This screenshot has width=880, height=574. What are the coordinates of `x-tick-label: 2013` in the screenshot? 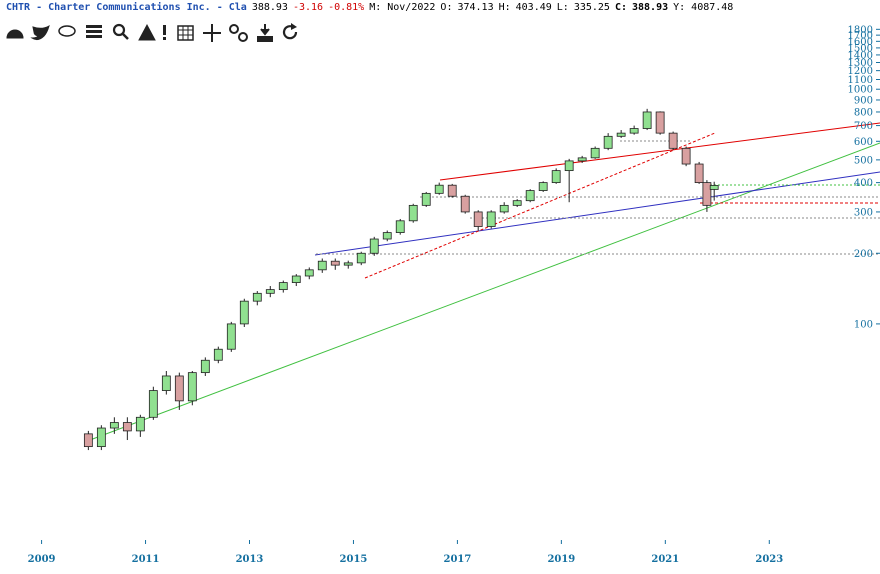 It's located at (250, 559).